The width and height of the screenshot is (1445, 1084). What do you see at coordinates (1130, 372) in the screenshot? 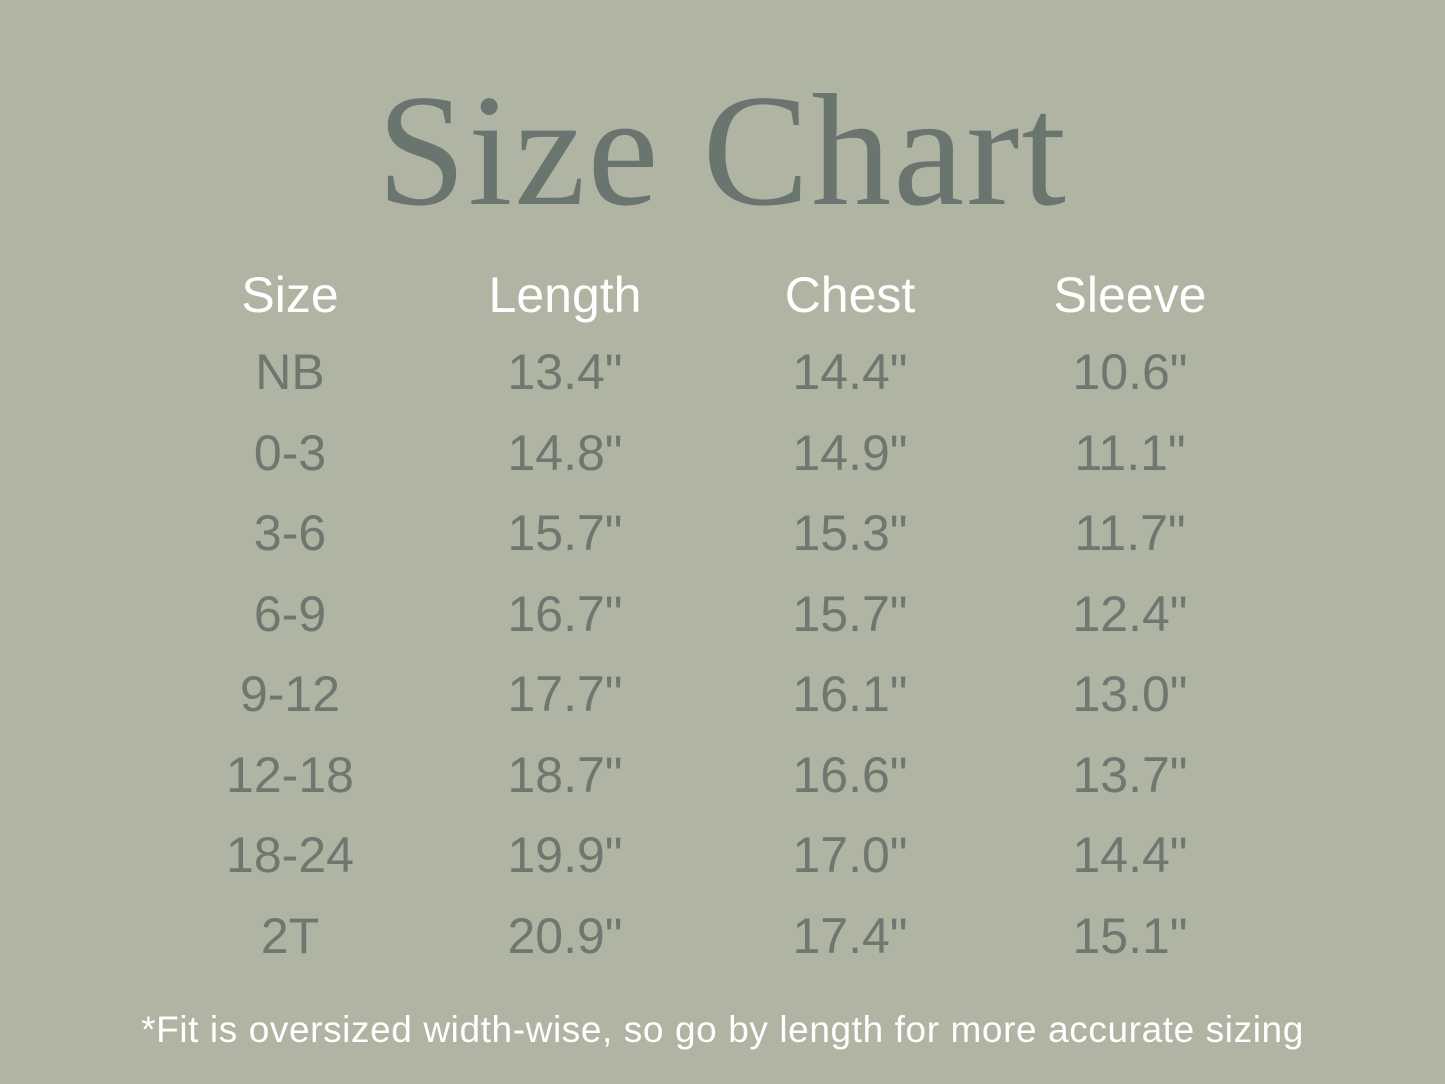
I see `table-cell-sleeve: 10.6"` at bounding box center [1130, 372].